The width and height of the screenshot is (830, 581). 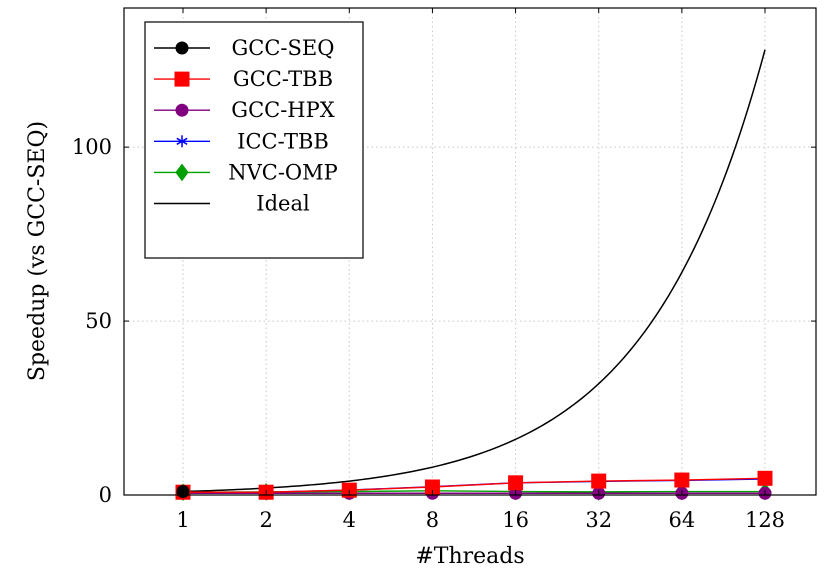 I want to click on legend-marker-gcc-seq, so click(x=182, y=48).